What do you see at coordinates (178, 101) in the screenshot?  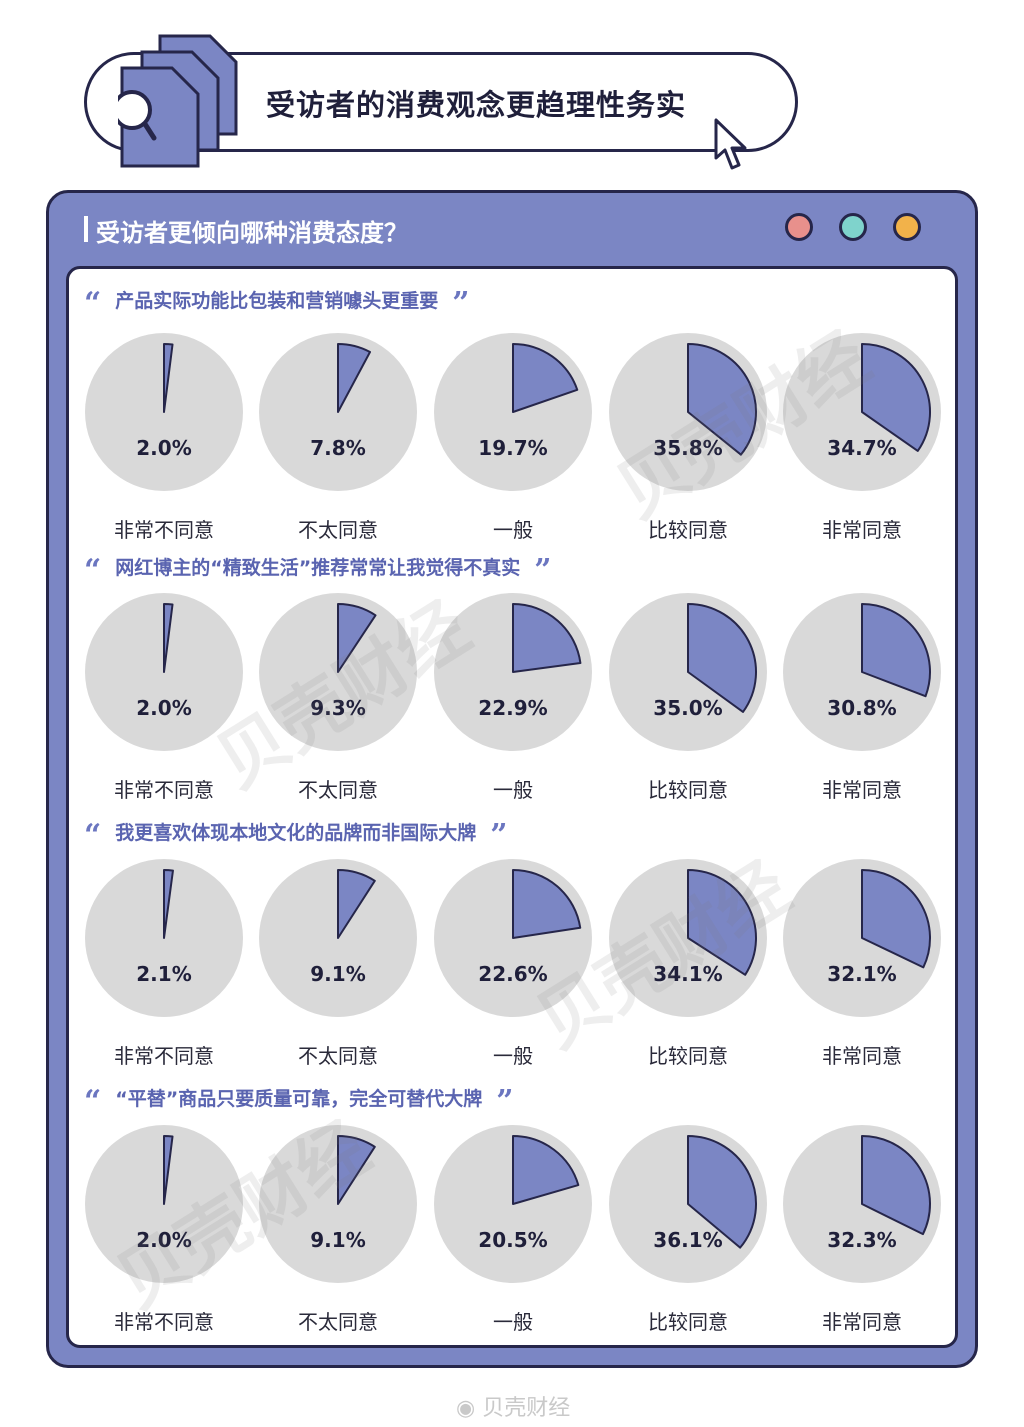 I see `document-search-icon` at bounding box center [178, 101].